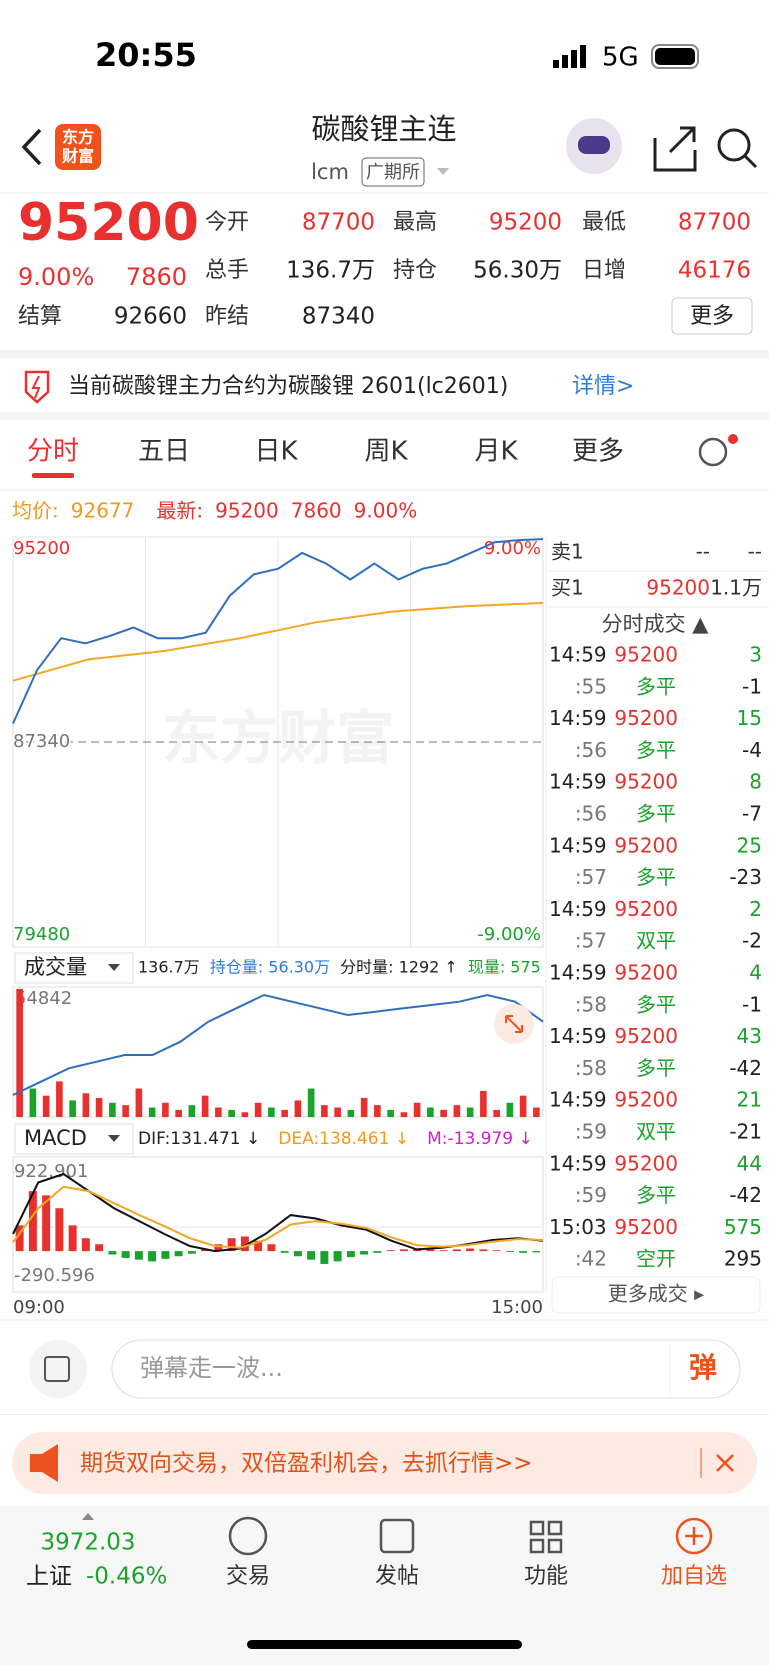 The width and height of the screenshot is (769, 1665). Describe the element at coordinates (53, 452) in the screenshot. I see `tab: 分时` at that location.